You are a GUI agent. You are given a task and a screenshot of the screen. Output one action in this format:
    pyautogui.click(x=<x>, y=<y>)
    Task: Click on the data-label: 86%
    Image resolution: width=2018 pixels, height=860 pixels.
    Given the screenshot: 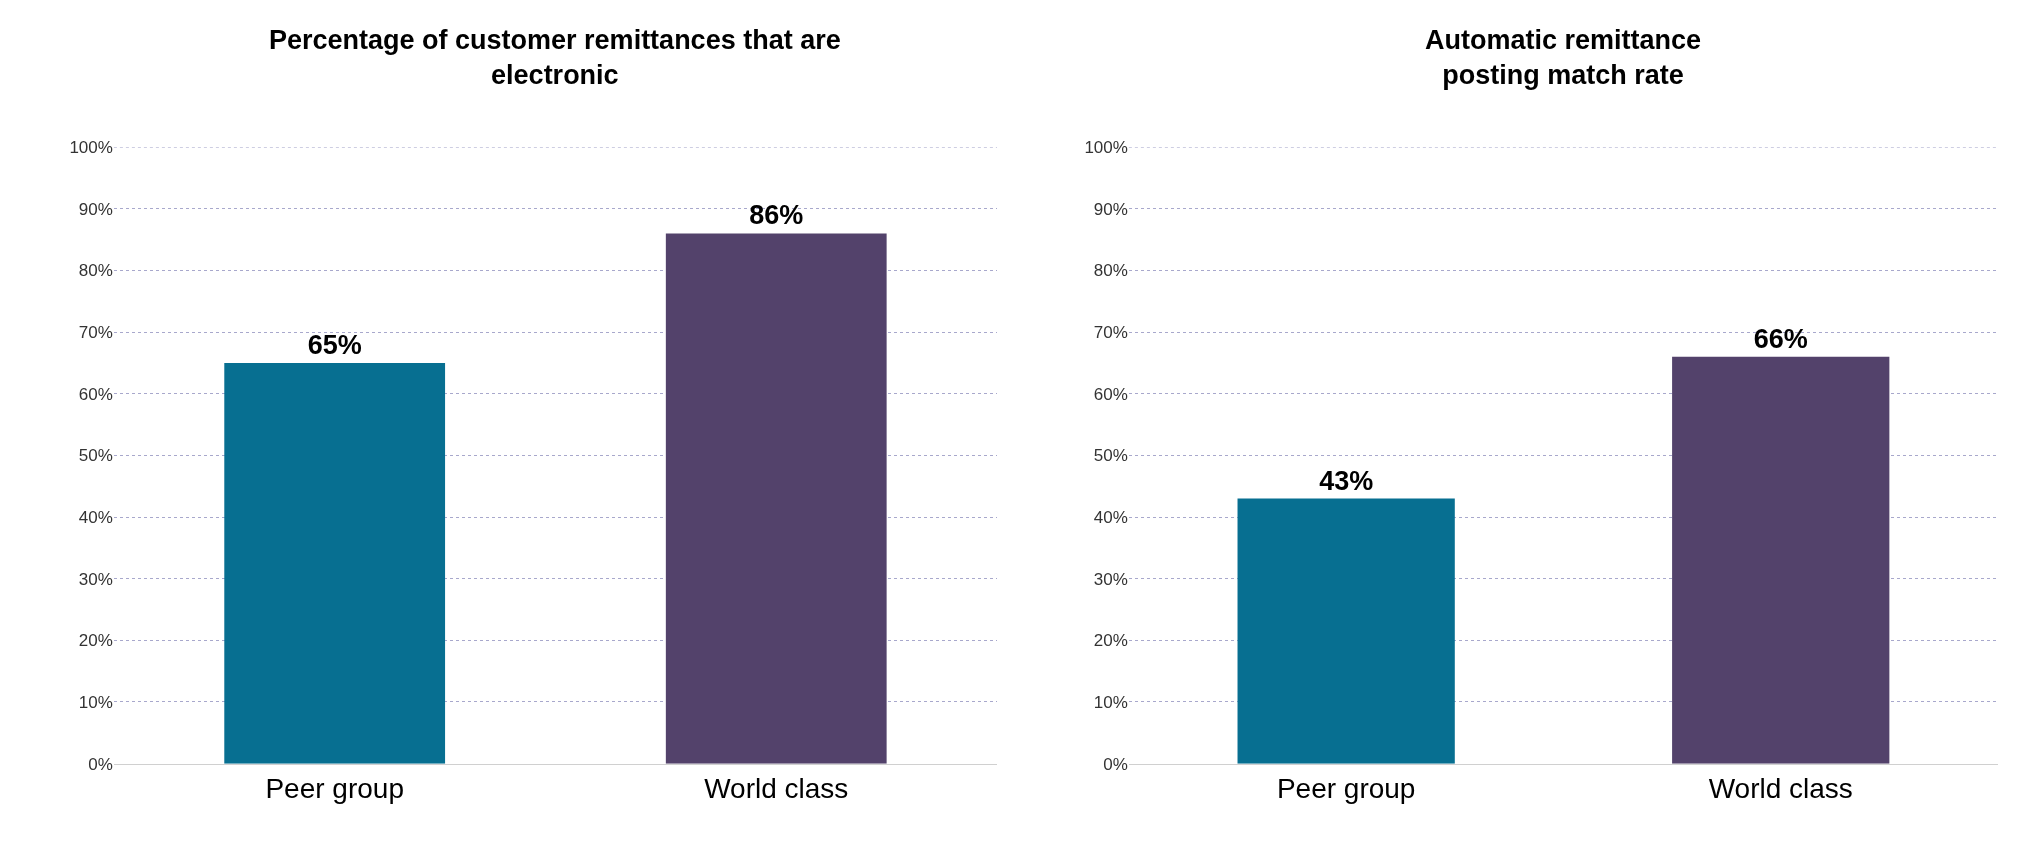 What is the action you would take?
    pyautogui.click(x=776, y=215)
    